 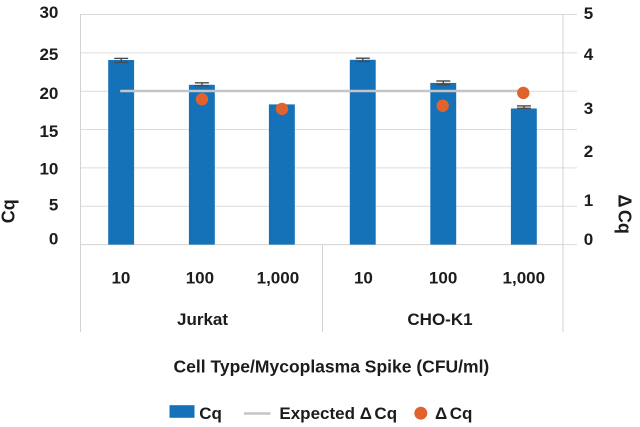 I want to click on svg-text: 15, so click(x=48, y=131).